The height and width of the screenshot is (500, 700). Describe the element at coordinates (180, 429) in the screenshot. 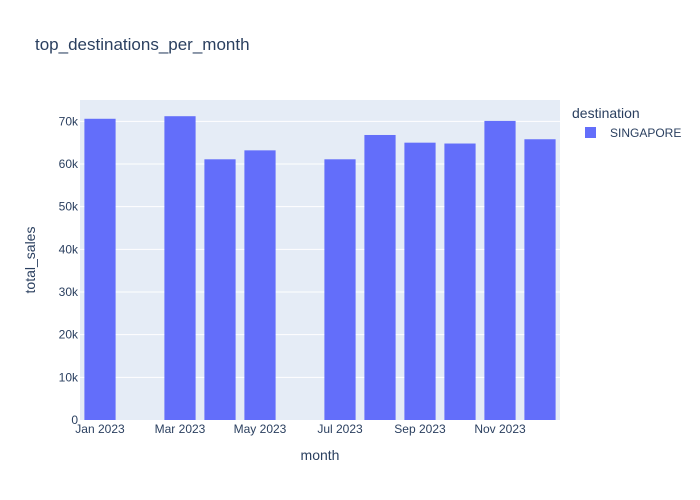

I see `x-tick-label: Mar 2023` at that location.